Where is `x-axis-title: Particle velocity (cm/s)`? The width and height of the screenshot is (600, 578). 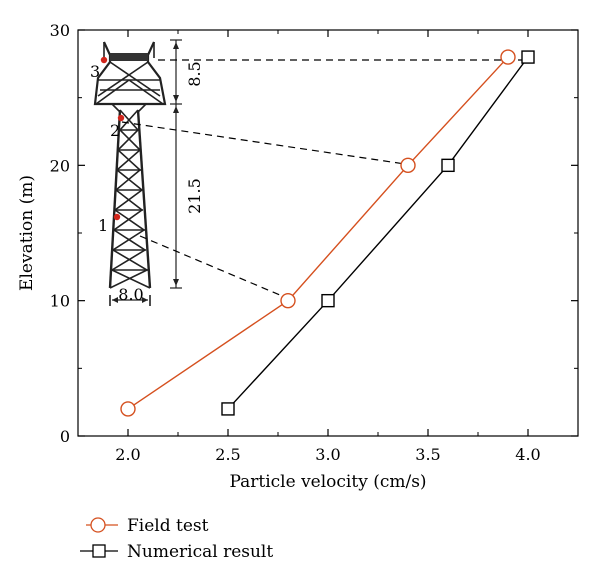 x-axis-title: Particle velocity (cm/s) is located at coordinates (327, 482).